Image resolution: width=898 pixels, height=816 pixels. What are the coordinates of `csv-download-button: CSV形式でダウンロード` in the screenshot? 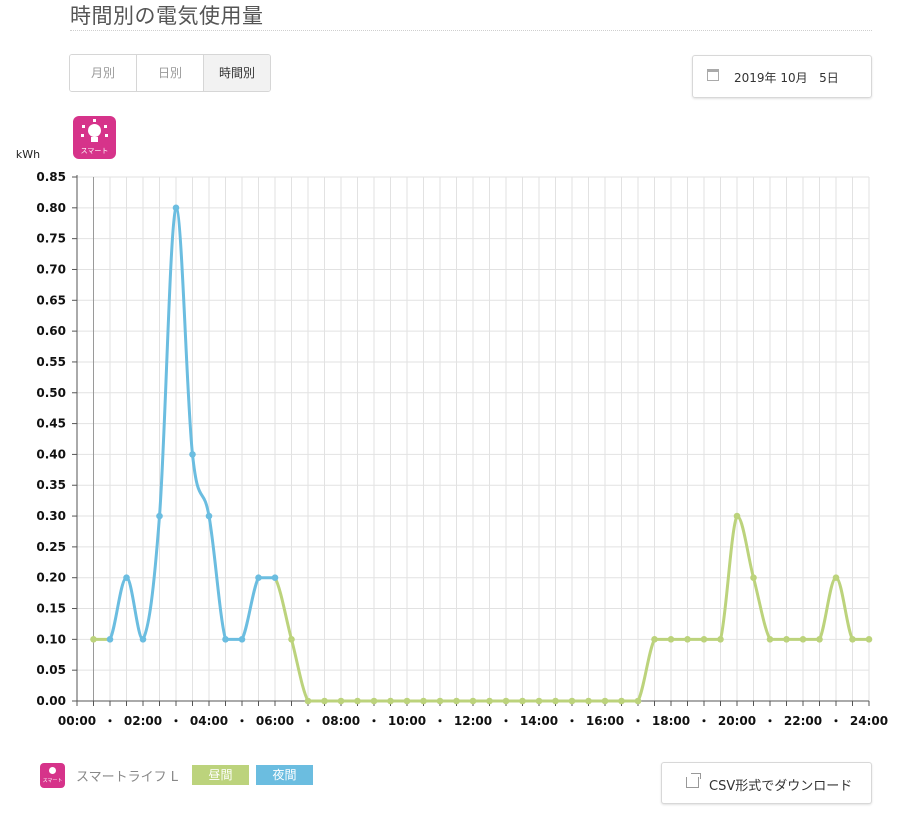 It's located at (766, 783).